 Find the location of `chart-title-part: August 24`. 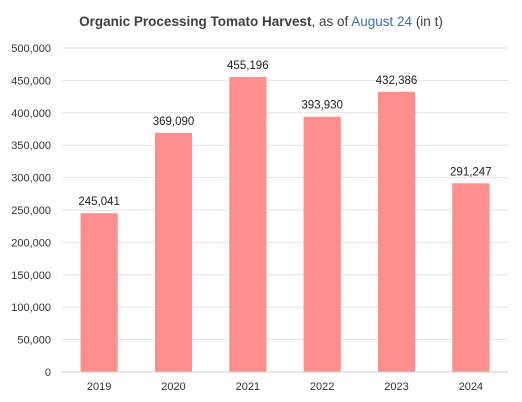

chart-title-part: August 24 is located at coordinates (381, 21).